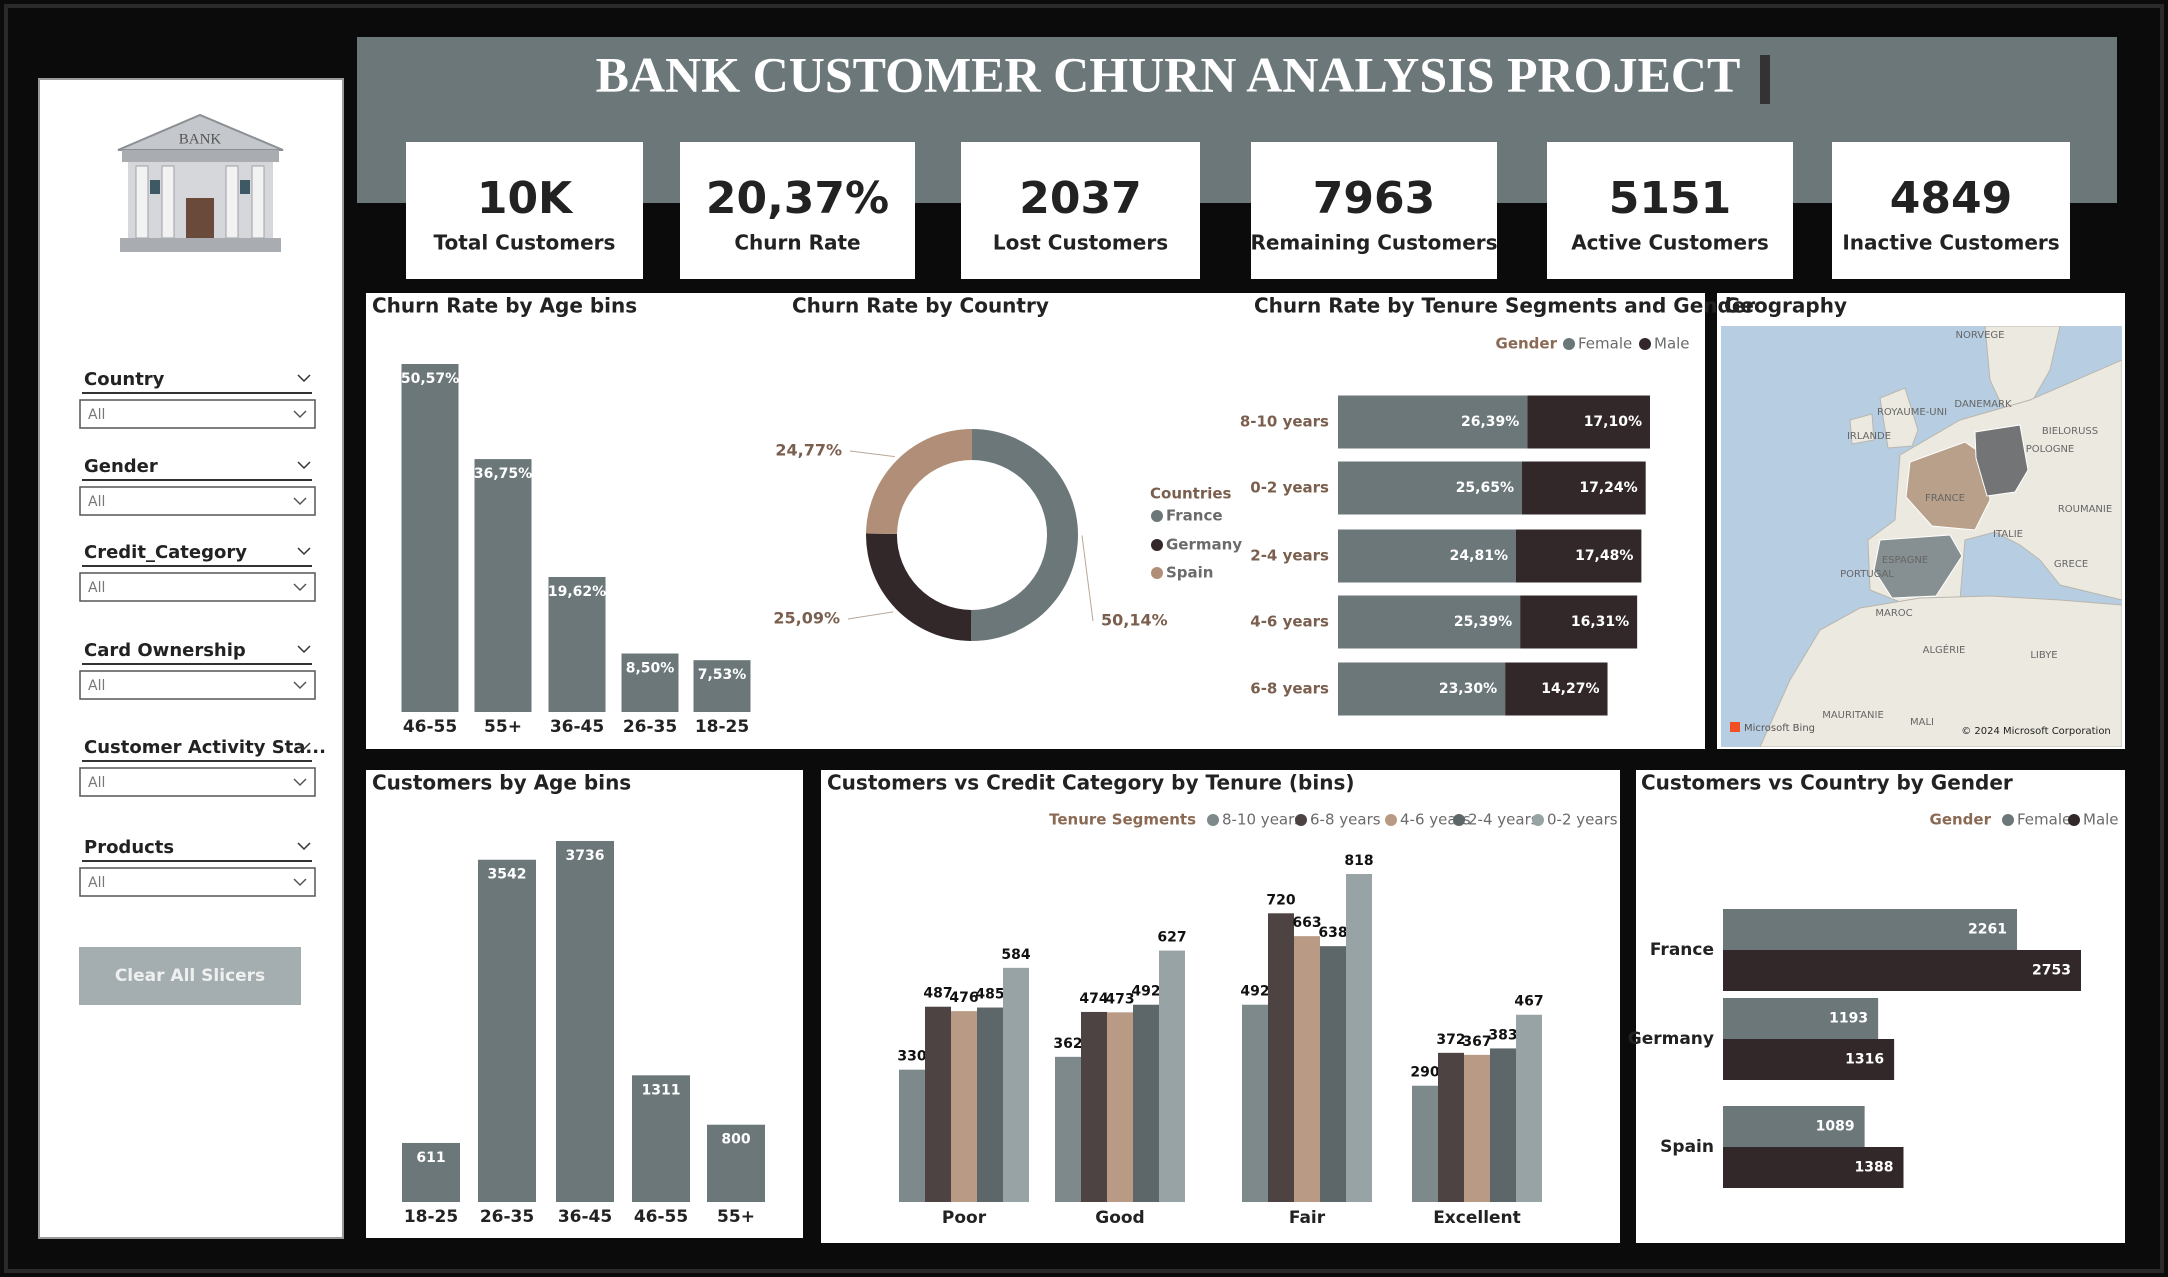  Describe the element at coordinates (525, 198) in the screenshot. I see `kpi-value: 10K` at that location.